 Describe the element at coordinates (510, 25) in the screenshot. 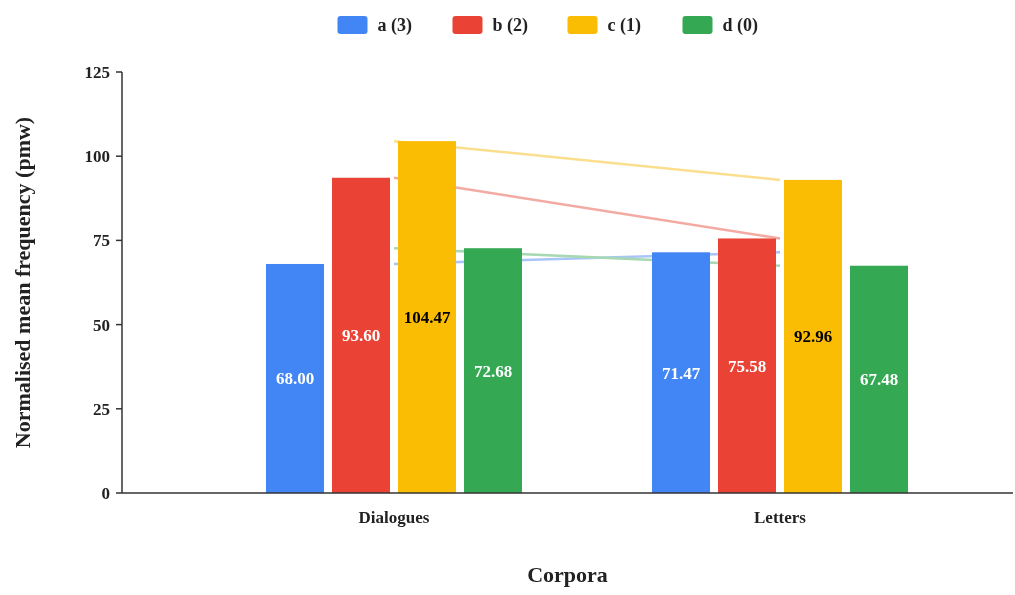

I see `legend-label: b (2)` at that location.